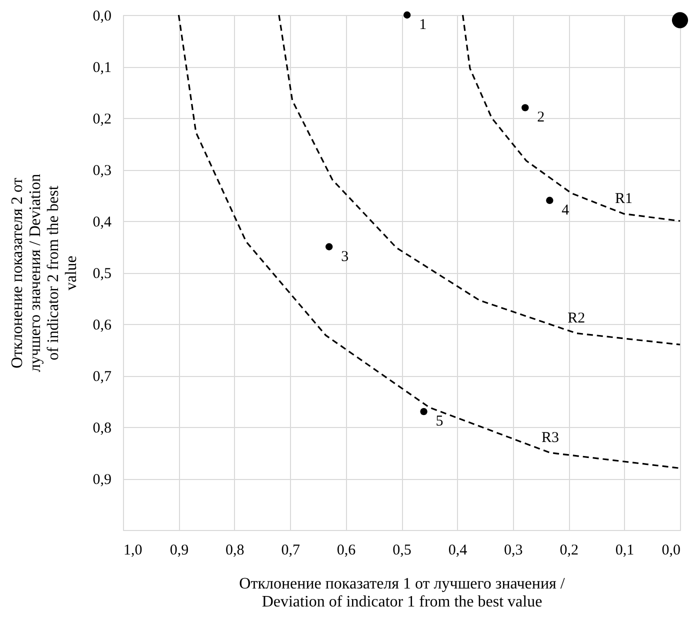  I want to click on annotation: 4, so click(566, 210).